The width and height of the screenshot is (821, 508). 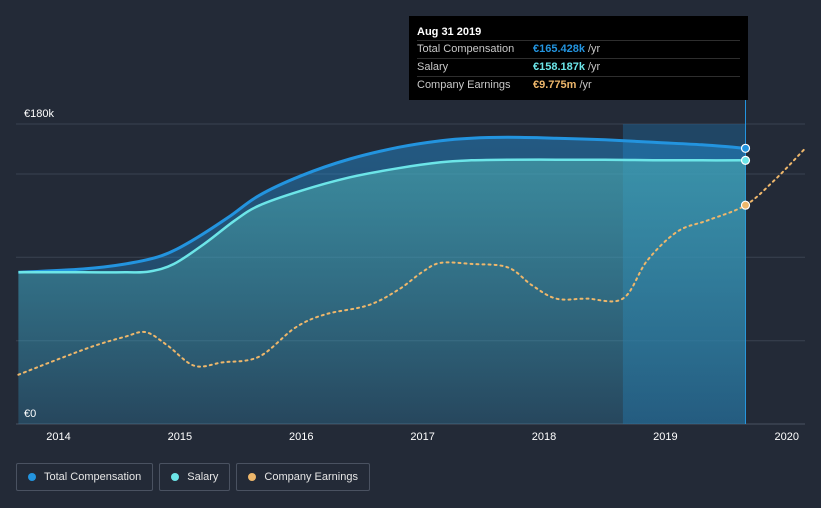 What do you see at coordinates (301, 437) in the screenshot?
I see `x-tick-label: 2016` at bounding box center [301, 437].